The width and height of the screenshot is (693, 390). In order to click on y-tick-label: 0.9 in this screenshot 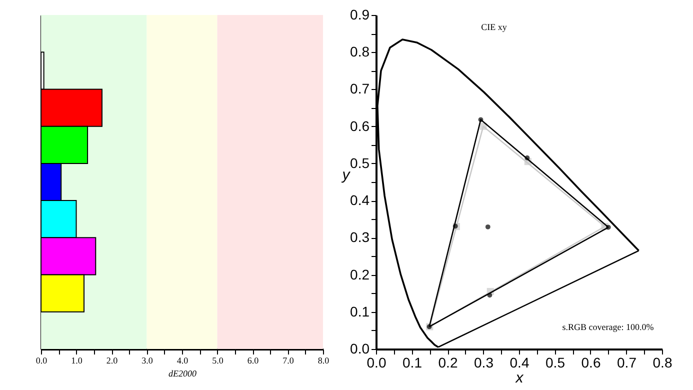, I will do `click(360, 14)`.